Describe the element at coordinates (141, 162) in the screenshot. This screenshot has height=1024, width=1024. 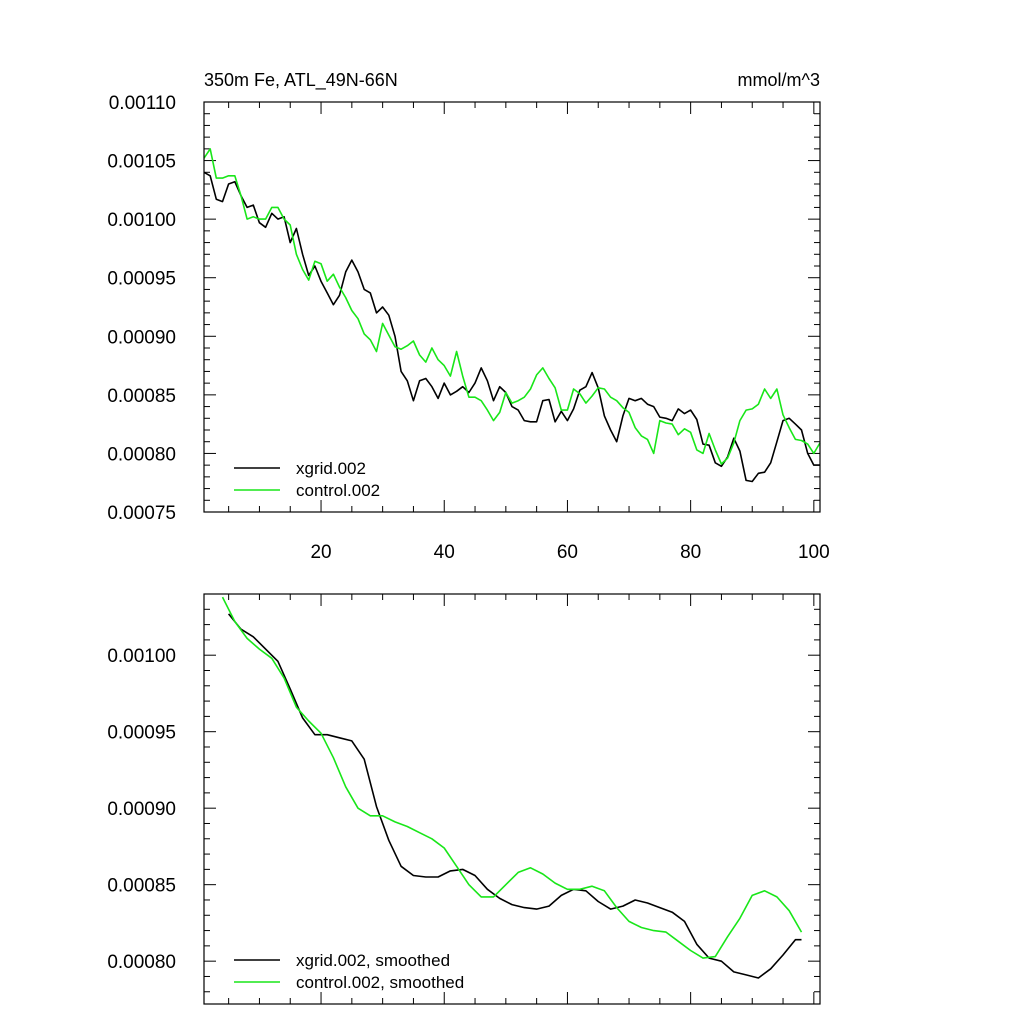
I see `y-tick-label: 0.00105` at that location.